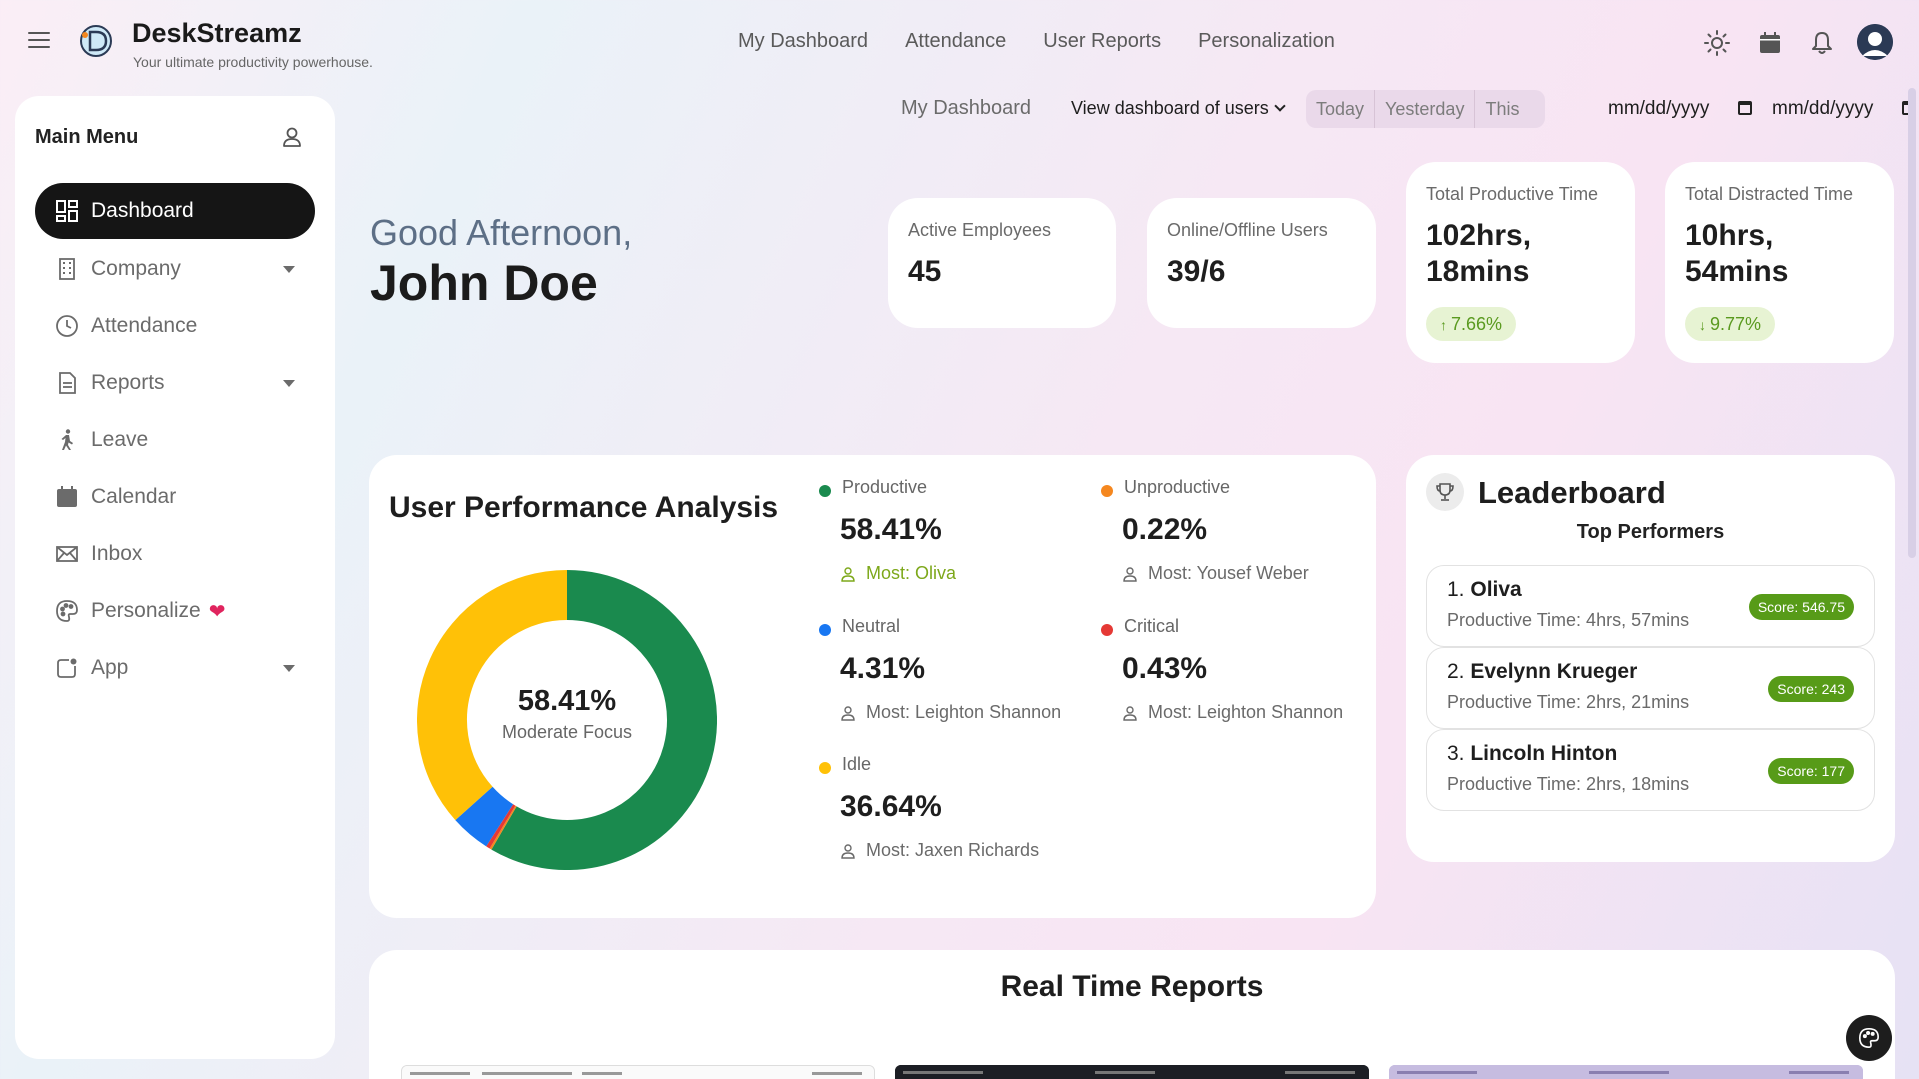  I want to click on category-name: Productive, so click(885, 487).